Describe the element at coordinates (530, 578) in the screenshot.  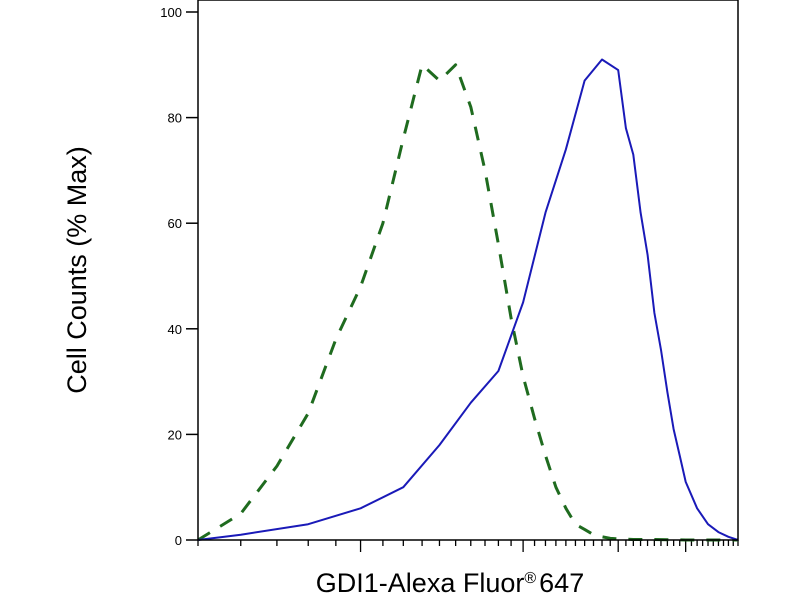
I see `x-axis-title-mark: ®` at that location.